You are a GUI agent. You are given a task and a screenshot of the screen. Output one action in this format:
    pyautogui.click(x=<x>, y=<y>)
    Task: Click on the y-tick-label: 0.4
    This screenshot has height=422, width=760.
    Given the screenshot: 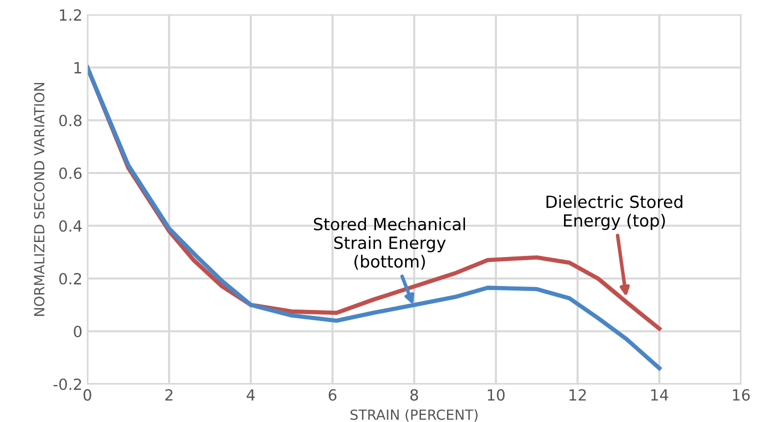 What is the action you would take?
    pyautogui.click(x=70, y=226)
    